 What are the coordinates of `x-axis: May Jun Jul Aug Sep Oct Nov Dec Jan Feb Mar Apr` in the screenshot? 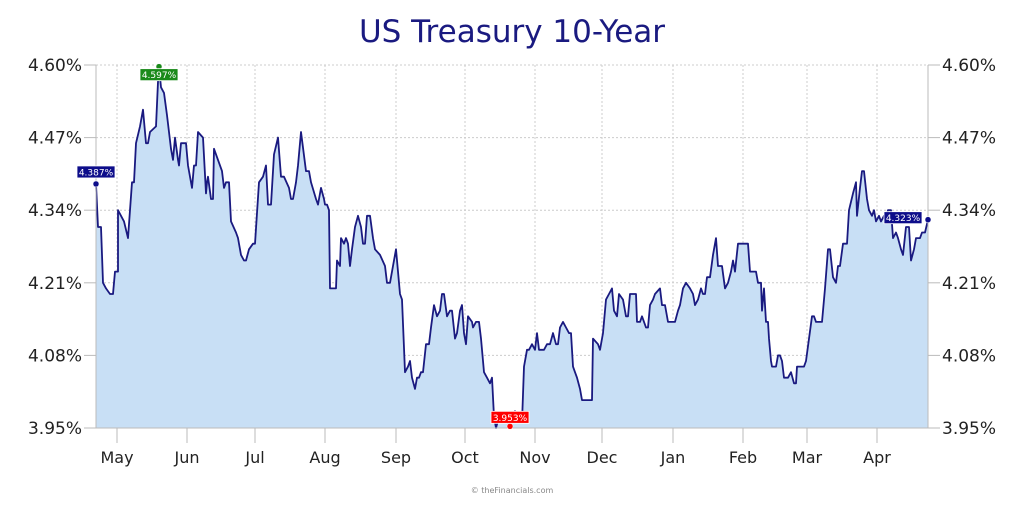 It's located at (495, 447).